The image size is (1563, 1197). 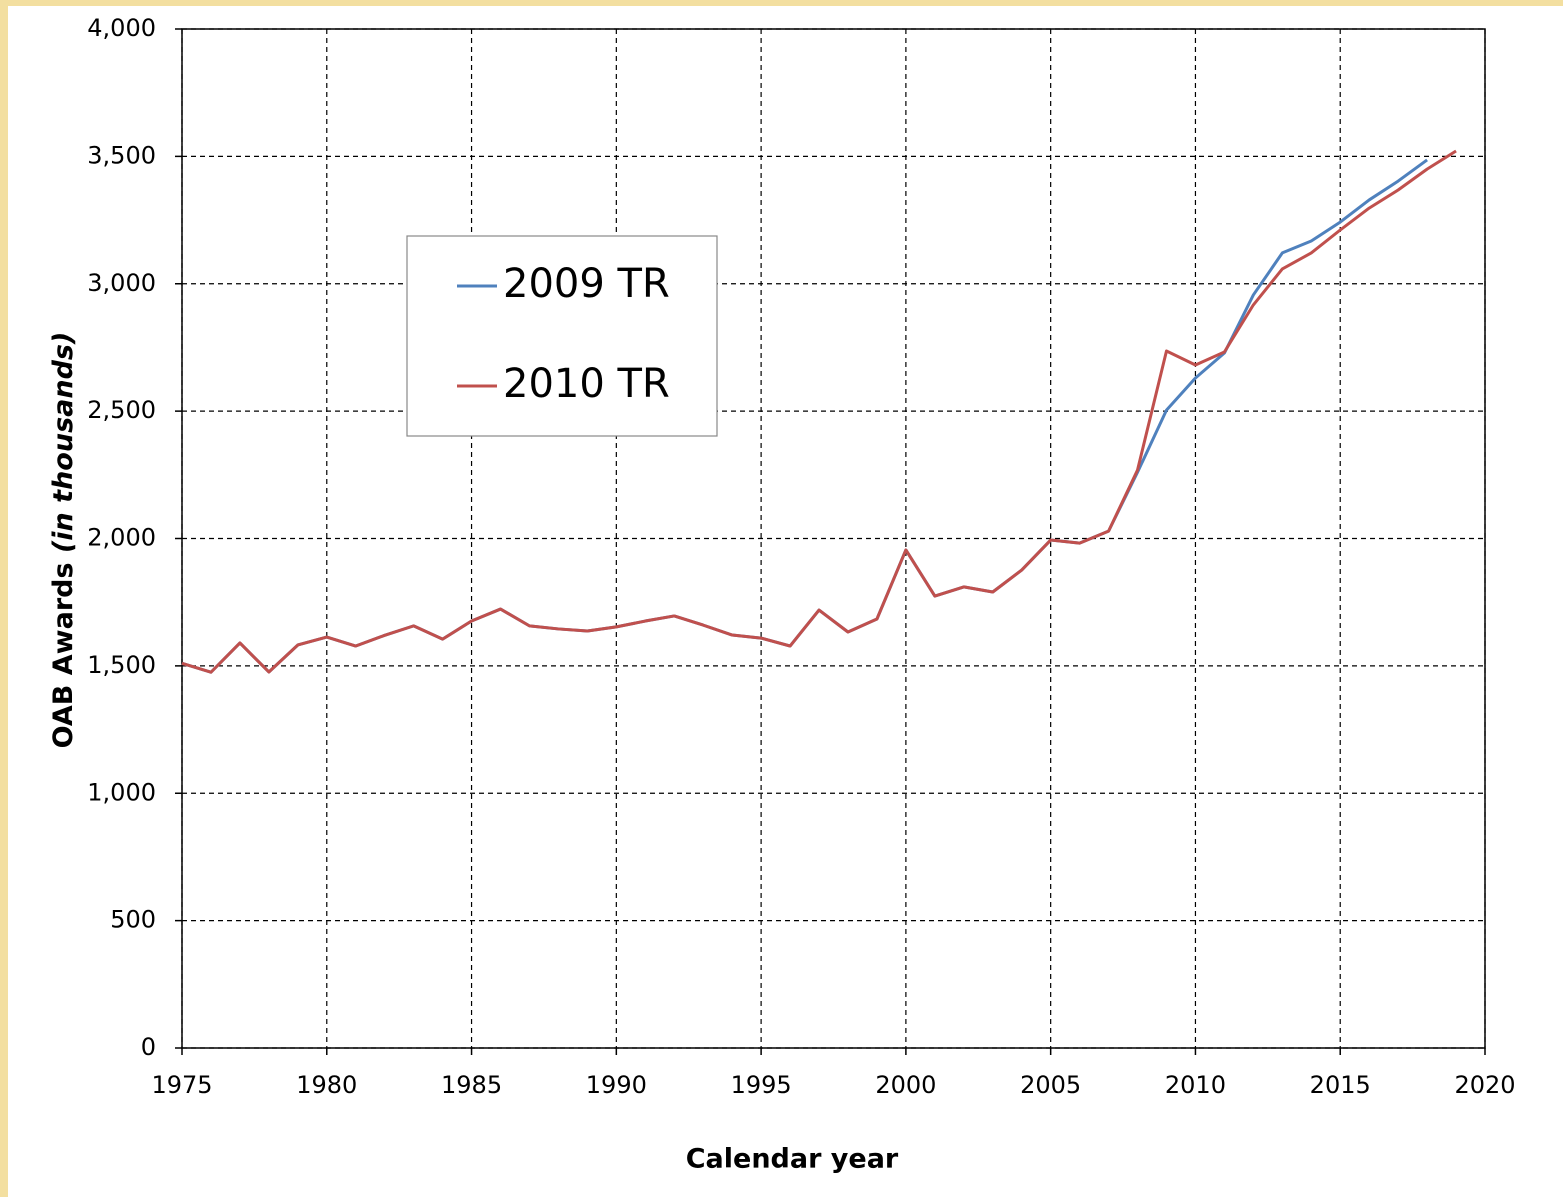 I want to click on y-tick-label: 500, so click(x=133, y=920).